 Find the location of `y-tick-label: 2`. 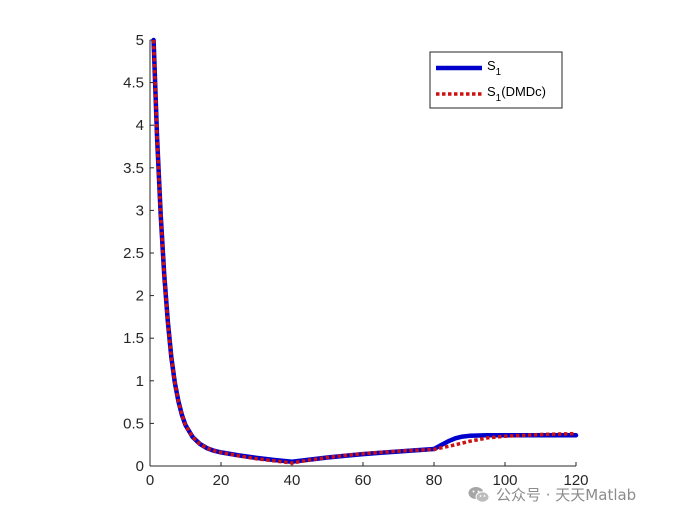

y-tick-label: 2 is located at coordinates (140, 296).